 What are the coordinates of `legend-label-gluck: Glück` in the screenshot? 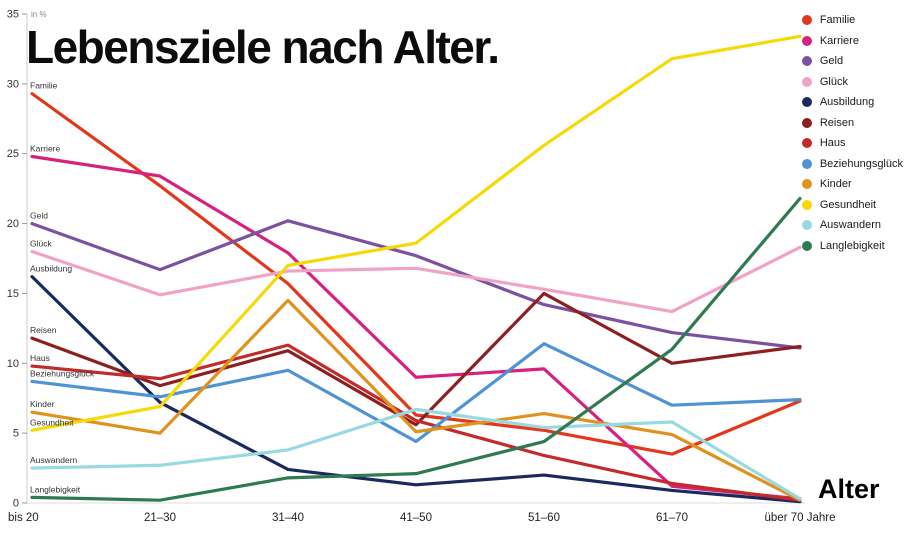 It's located at (833, 81).